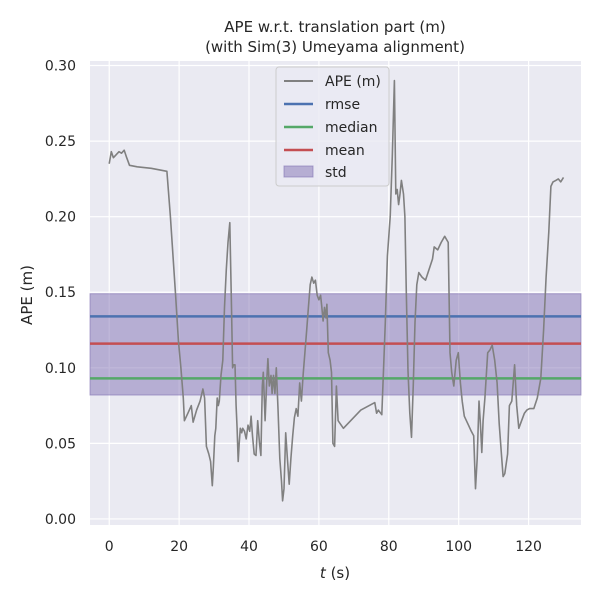 This screenshot has width=600, height=600. I want to click on y-tick-label: 0.05, so click(60, 444).